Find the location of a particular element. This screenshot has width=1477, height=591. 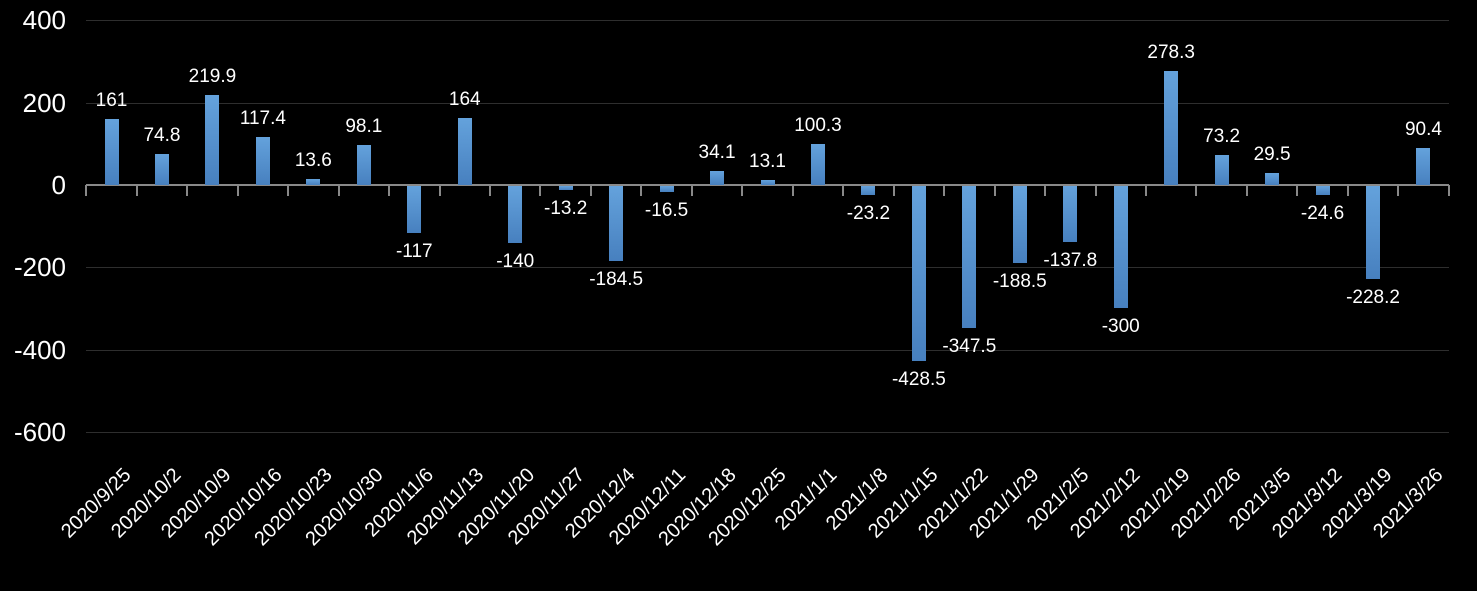

y-axis-tick-label: -600 is located at coordinates (39, 431).